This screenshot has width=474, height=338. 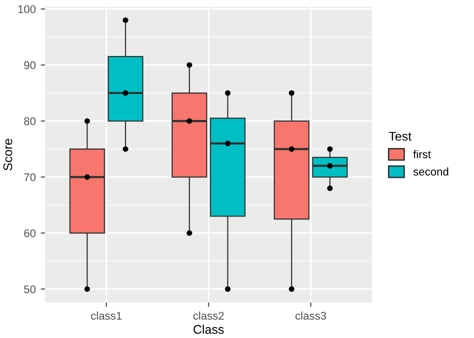 What do you see at coordinates (106, 316) in the screenshot?
I see `x-tick-label: class1` at bounding box center [106, 316].